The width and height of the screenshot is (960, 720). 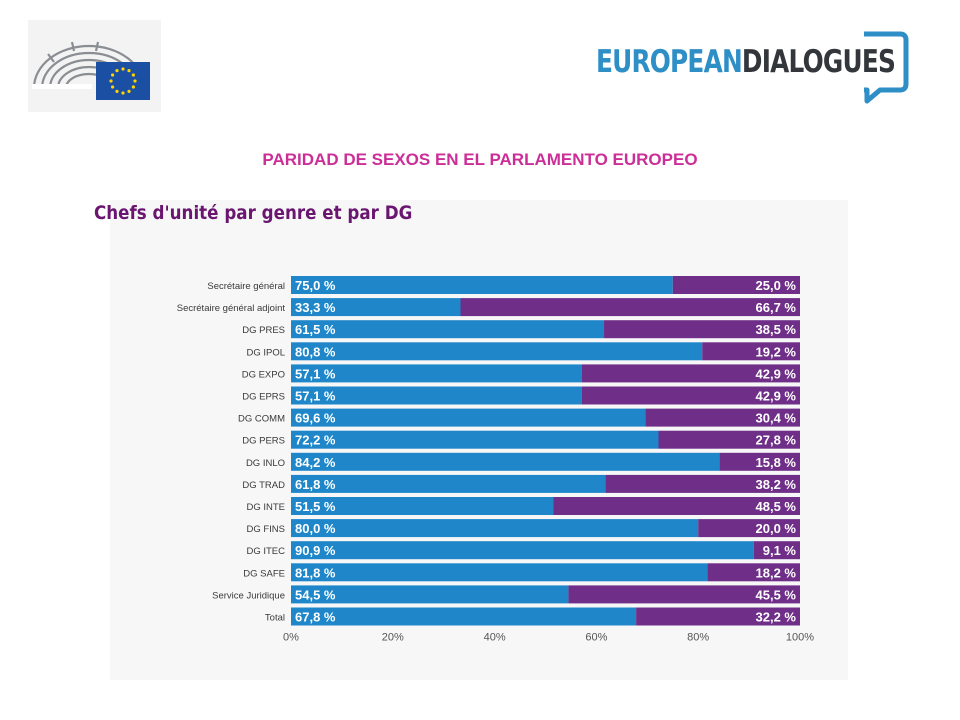 What do you see at coordinates (776, 307) in the screenshot?
I see `data-label-series-b: 66,7 %` at bounding box center [776, 307].